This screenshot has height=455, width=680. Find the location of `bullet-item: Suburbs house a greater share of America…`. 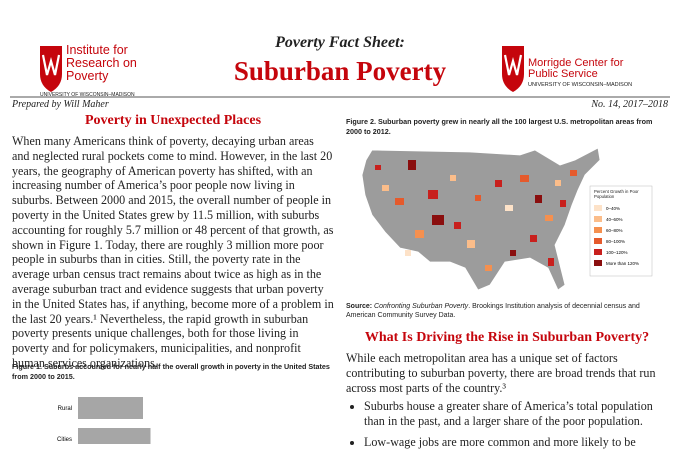

bullet-item: Suburbs house a greater share of America… is located at coordinates (514, 414).